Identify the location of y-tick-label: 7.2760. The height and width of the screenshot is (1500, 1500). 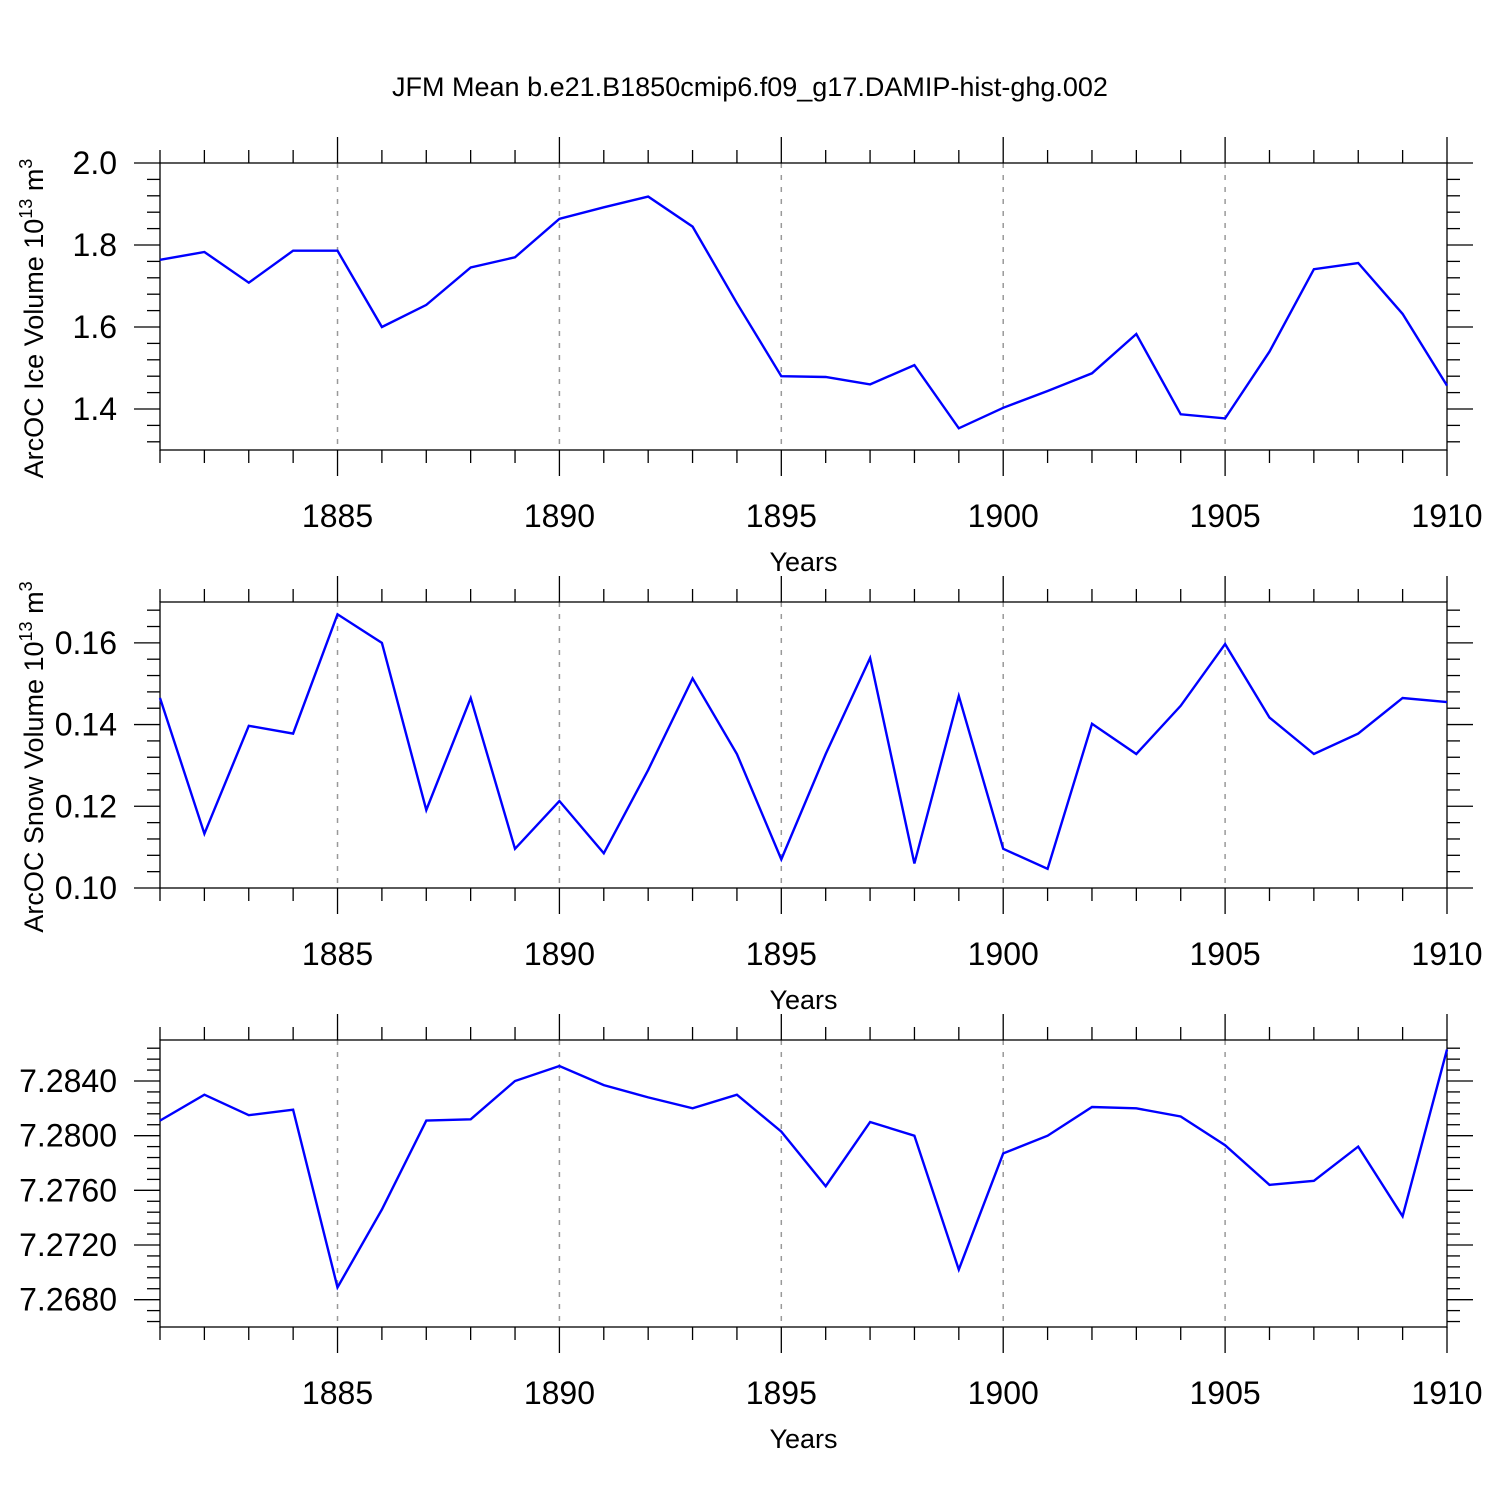
(68, 1190).